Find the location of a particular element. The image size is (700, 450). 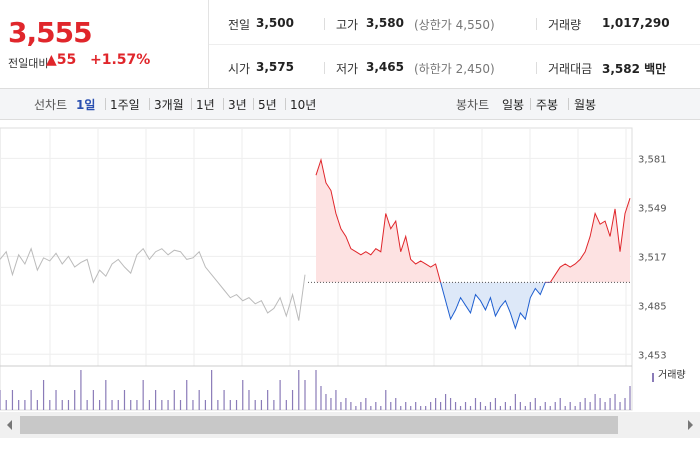

stat-label: 고가 is located at coordinates (347, 25).